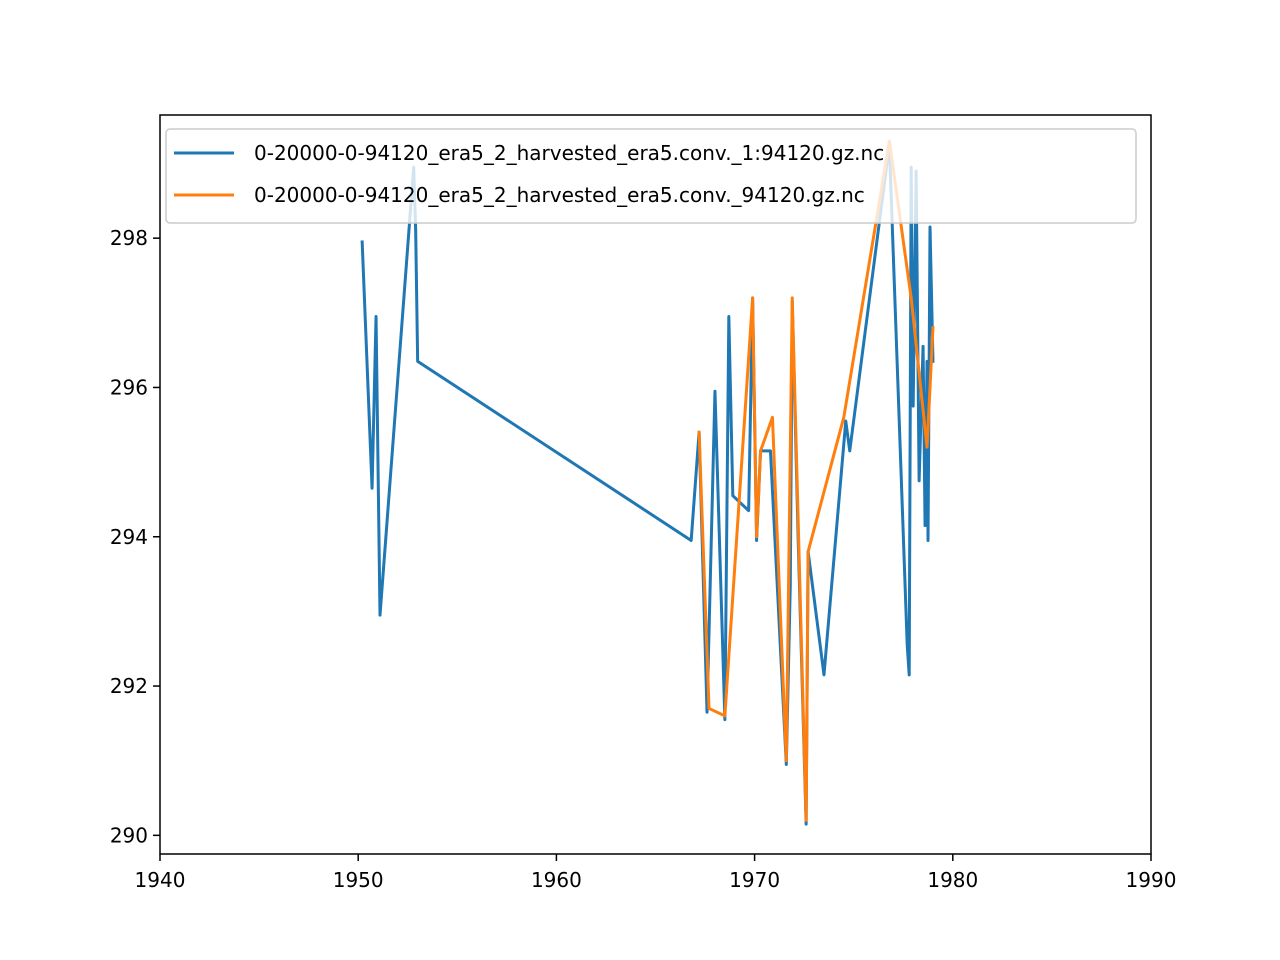 This screenshot has width=1280, height=960. What do you see at coordinates (129, 387) in the screenshot?
I see `y-tick-label: 296` at bounding box center [129, 387].